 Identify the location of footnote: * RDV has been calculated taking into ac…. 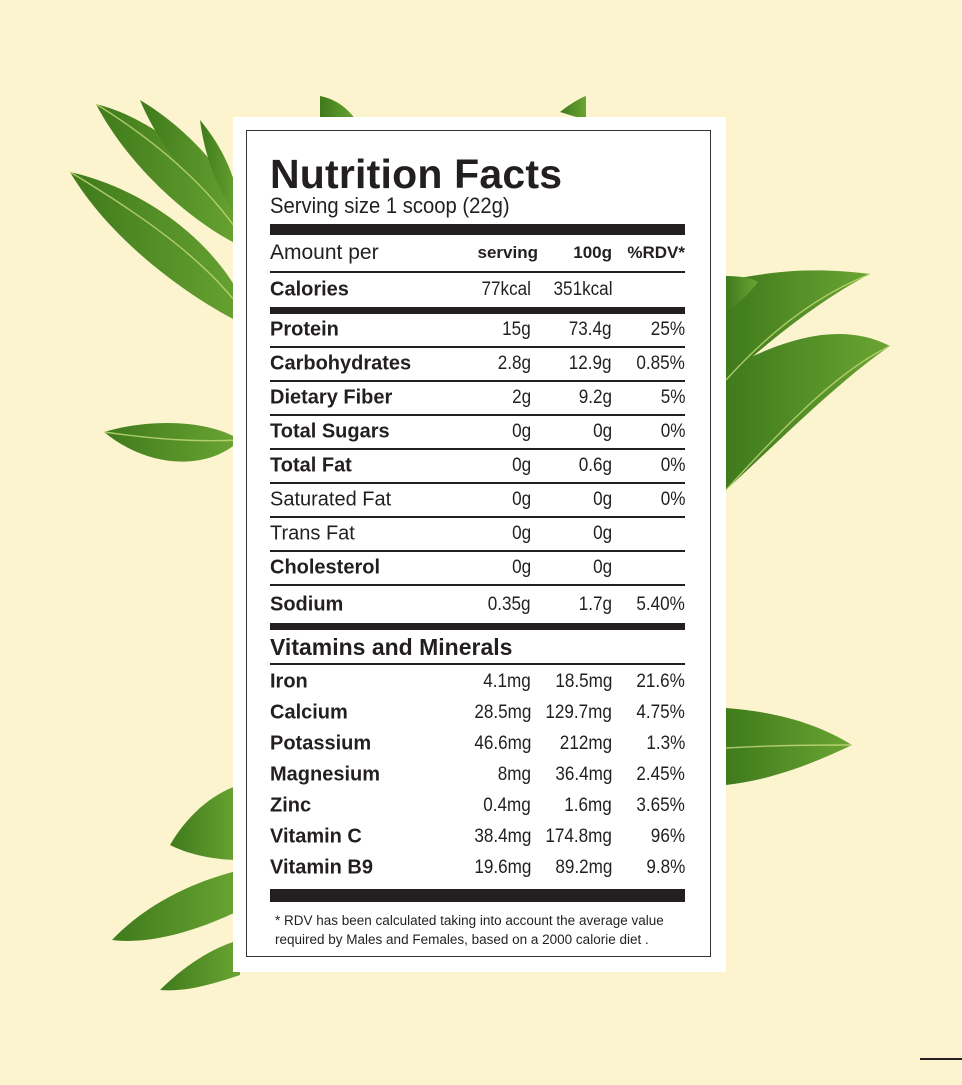
(477, 930).